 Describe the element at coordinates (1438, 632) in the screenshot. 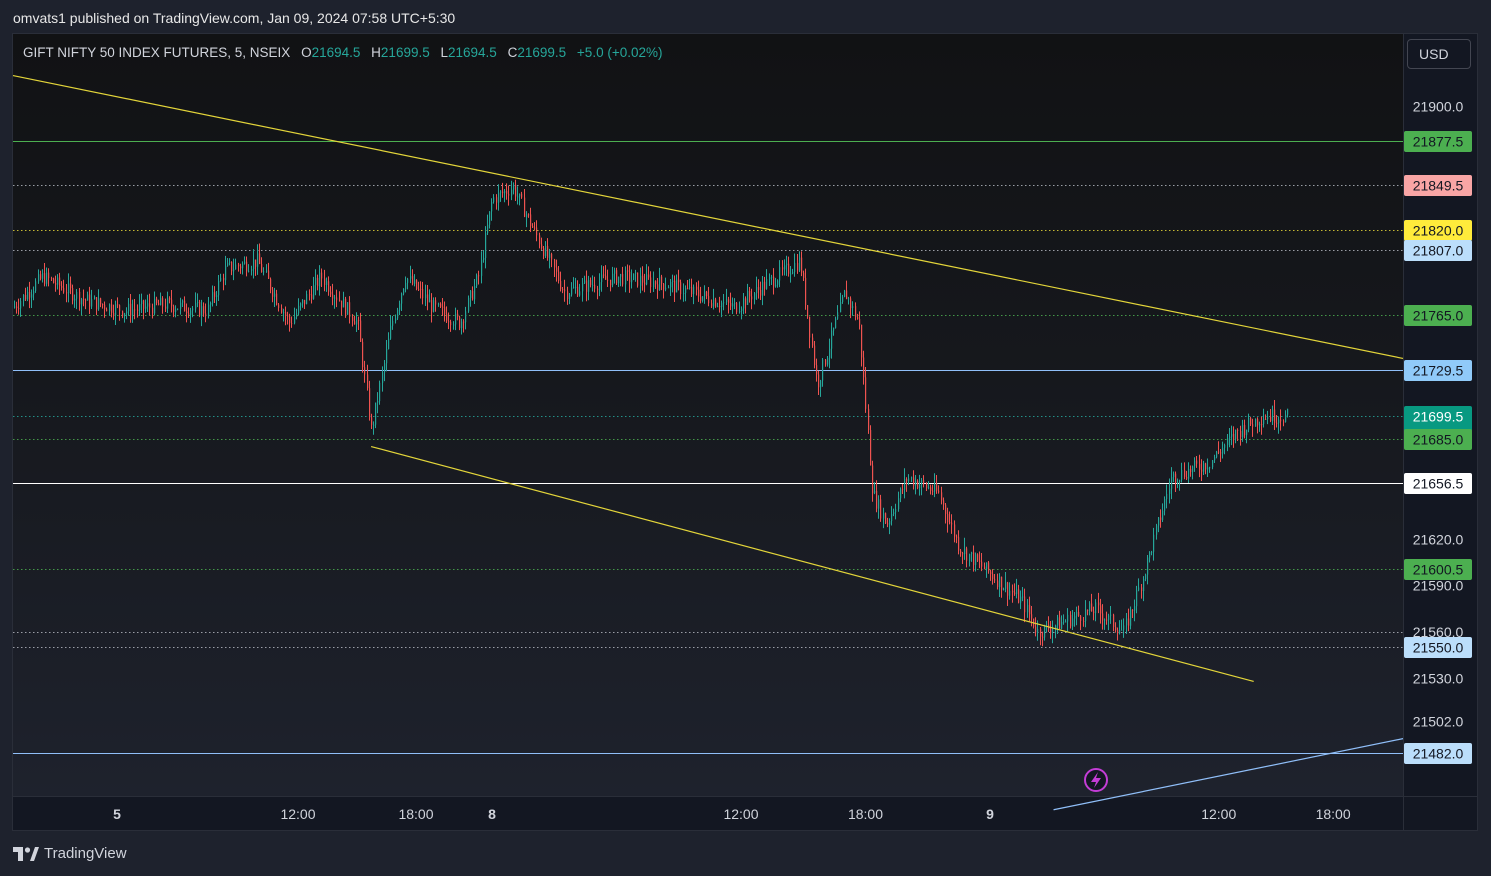

I see `y-tick-label: 21560.0` at that location.